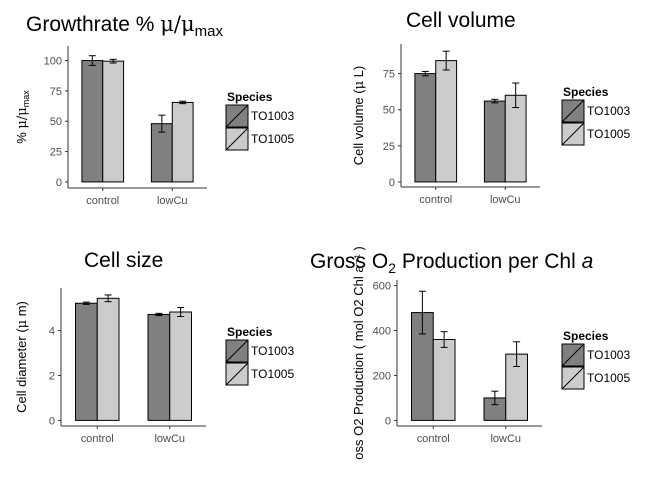 This screenshot has width=672, height=480. What do you see at coordinates (52, 332) in the screenshot?
I see `y-tick-label: 4` at bounding box center [52, 332].